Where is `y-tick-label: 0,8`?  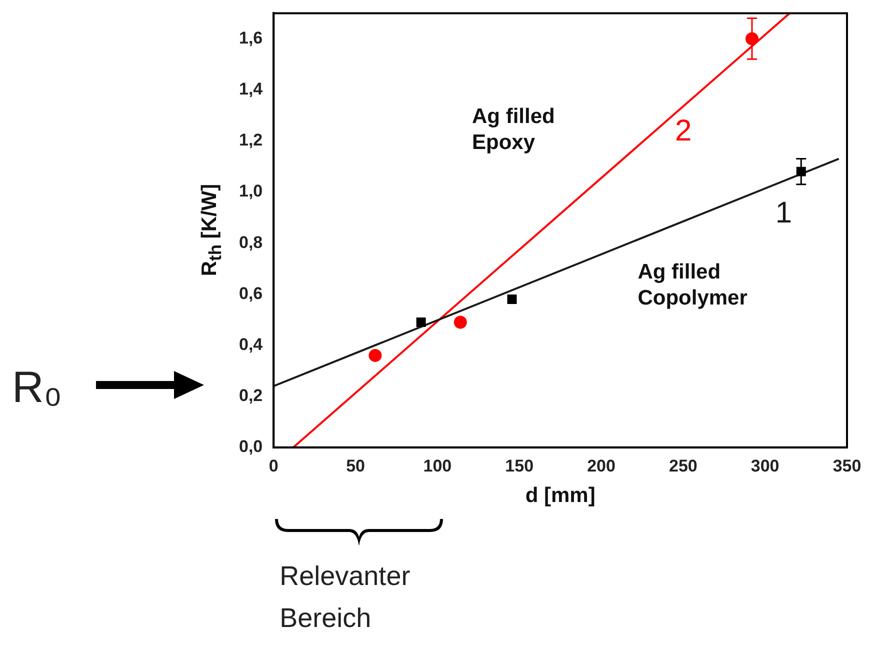 y-tick-label: 0,8 is located at coordinates (250, 242).